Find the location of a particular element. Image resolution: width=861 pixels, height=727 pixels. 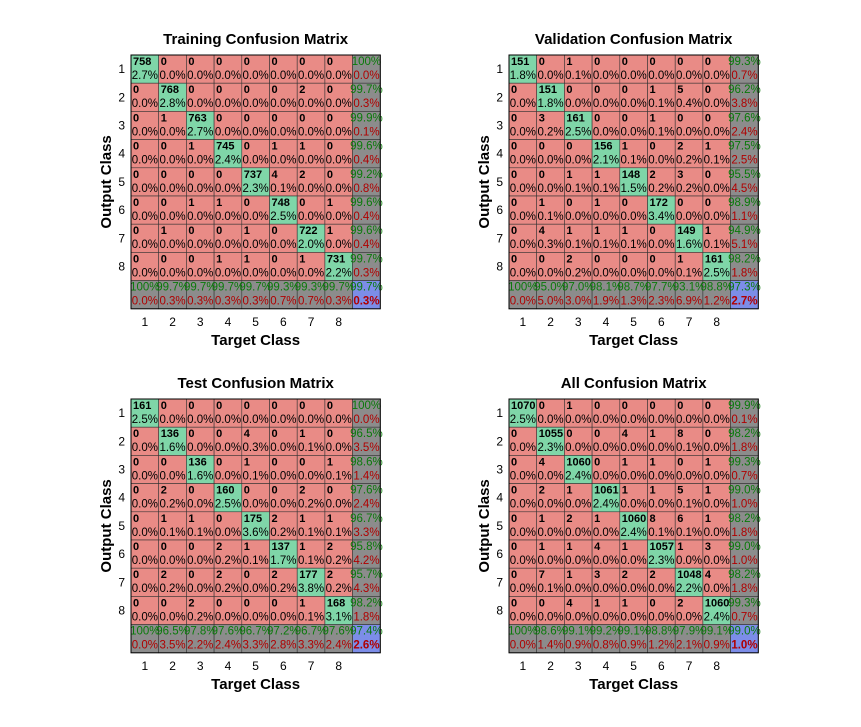

cell-percent: 1.6% is located at coordinates (689, 245).